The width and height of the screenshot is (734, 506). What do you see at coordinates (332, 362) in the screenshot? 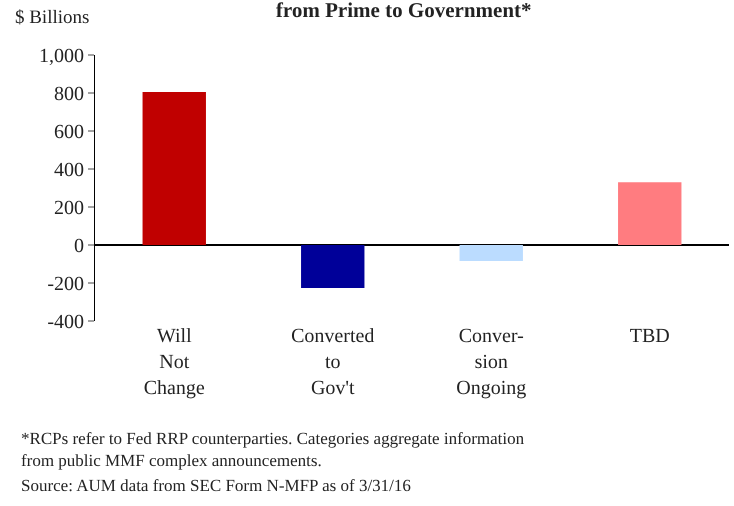
I see `x-tick-label: Converted to Gov't` at bounding box center [332, 362].